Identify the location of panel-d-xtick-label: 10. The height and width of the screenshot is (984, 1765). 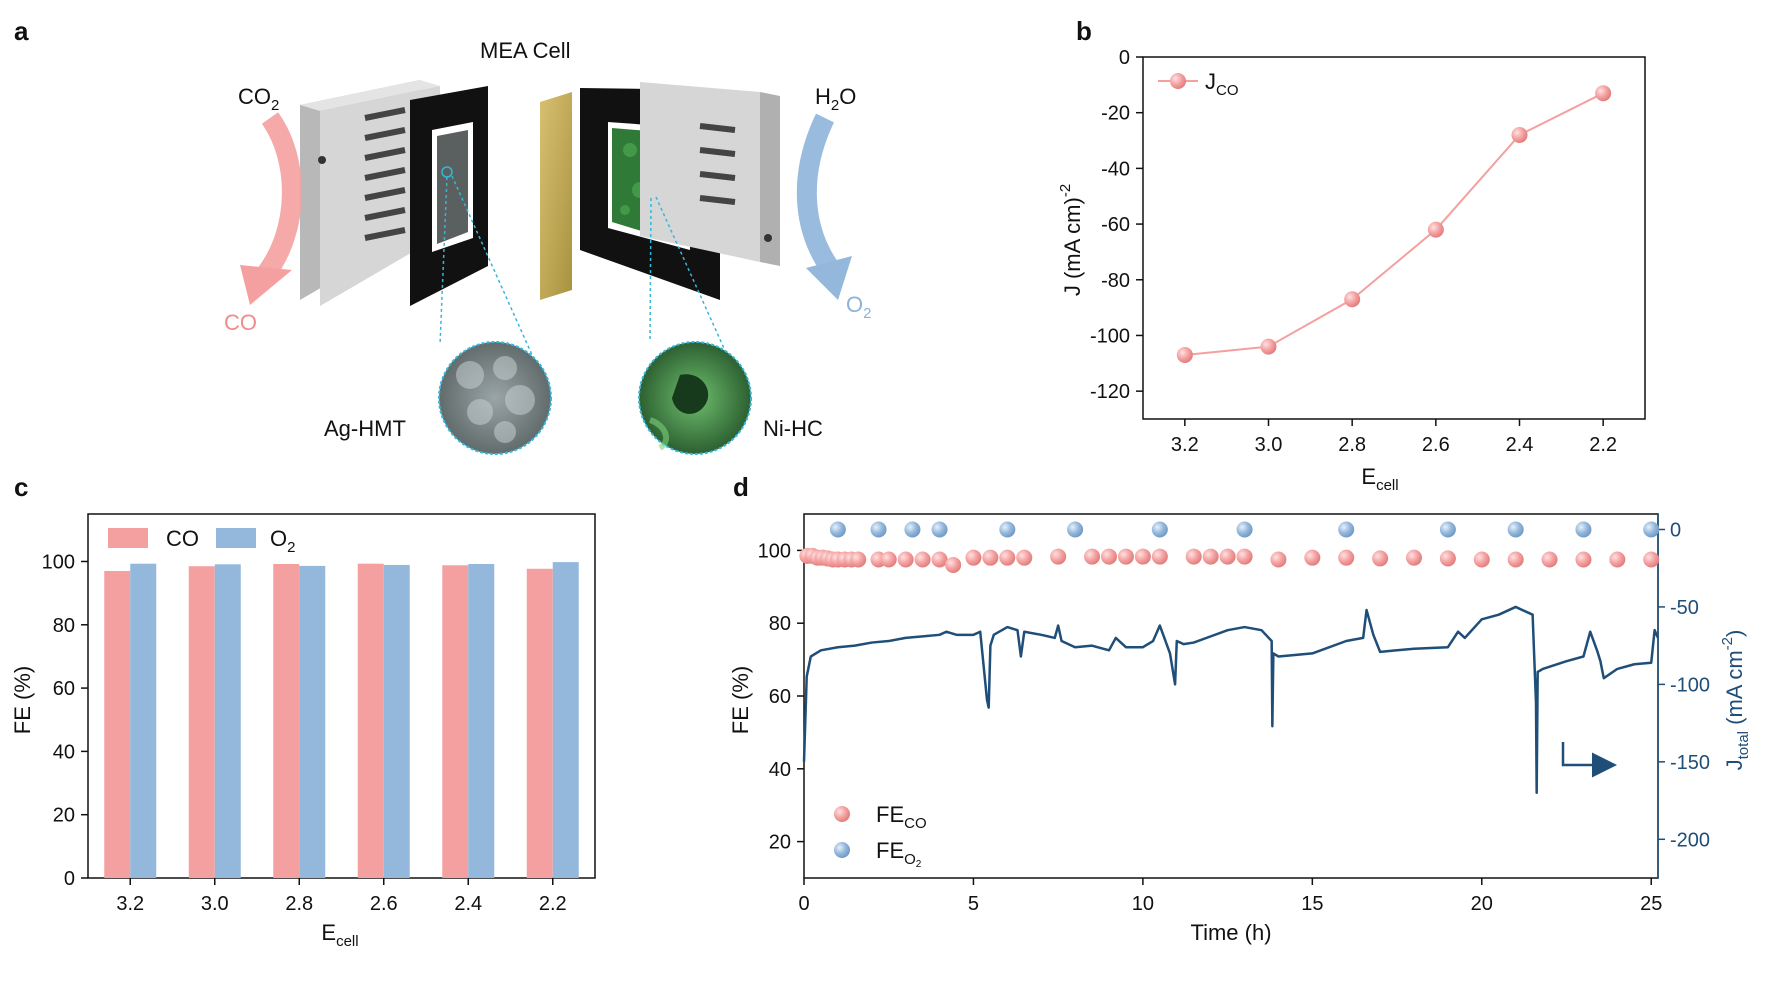
(1143, 904).